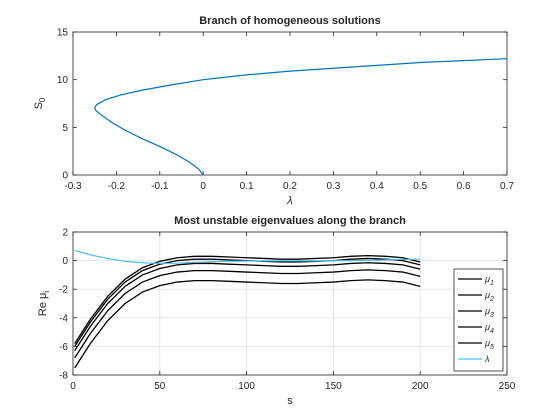 This screenshot has width=560, height=420. I want to click on x-tick-label: 150, so click(333, 386).